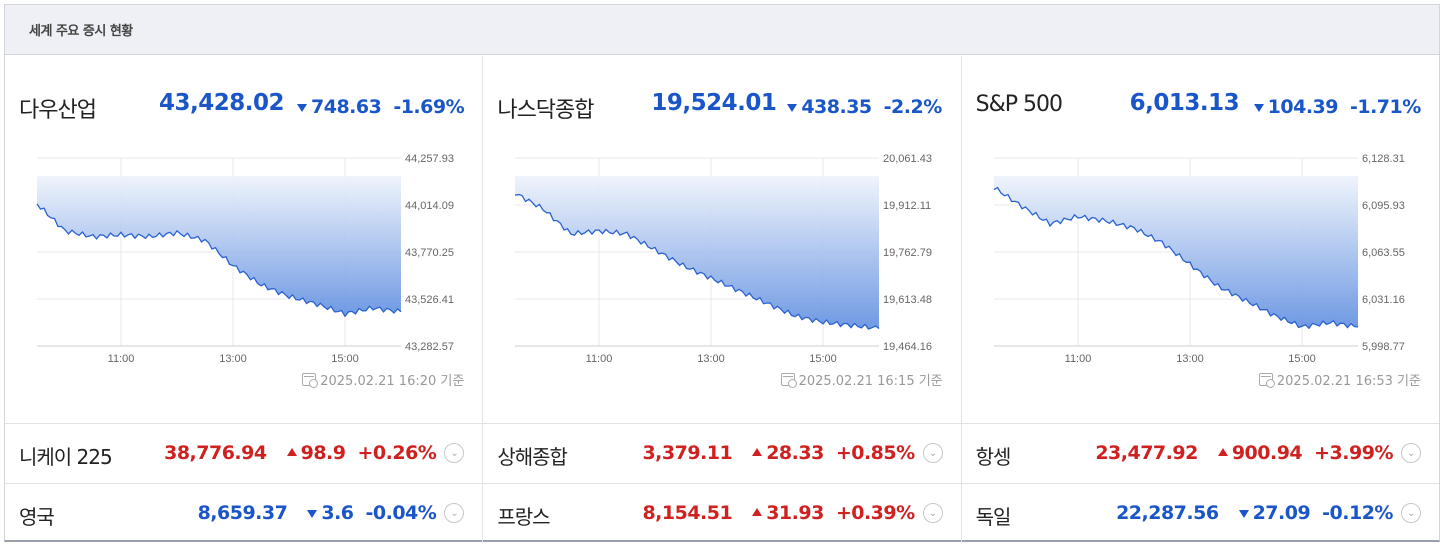 The height and width of the screenshot is (546, 1447). Describe the element at coordinates (1383, 206) in the screenshot. I see `y-tick-label: 6,095.93` at that location.